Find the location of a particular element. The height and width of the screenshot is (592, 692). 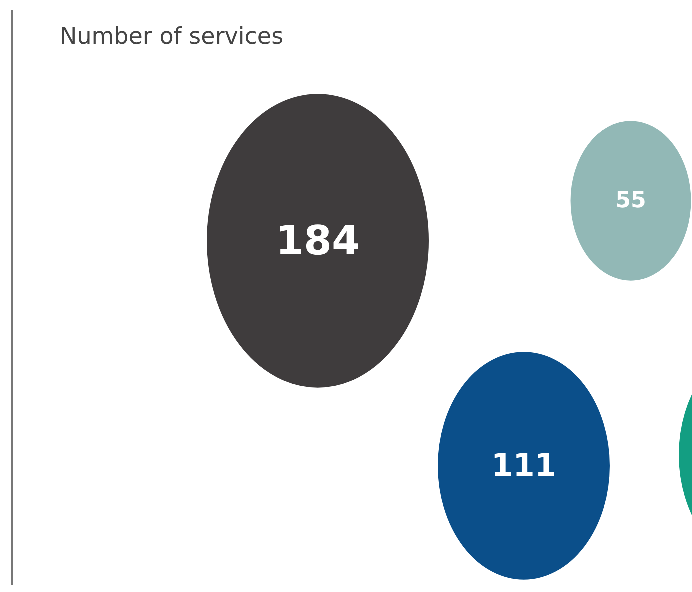

data-label: 184 is located at coordinates (318, 241).